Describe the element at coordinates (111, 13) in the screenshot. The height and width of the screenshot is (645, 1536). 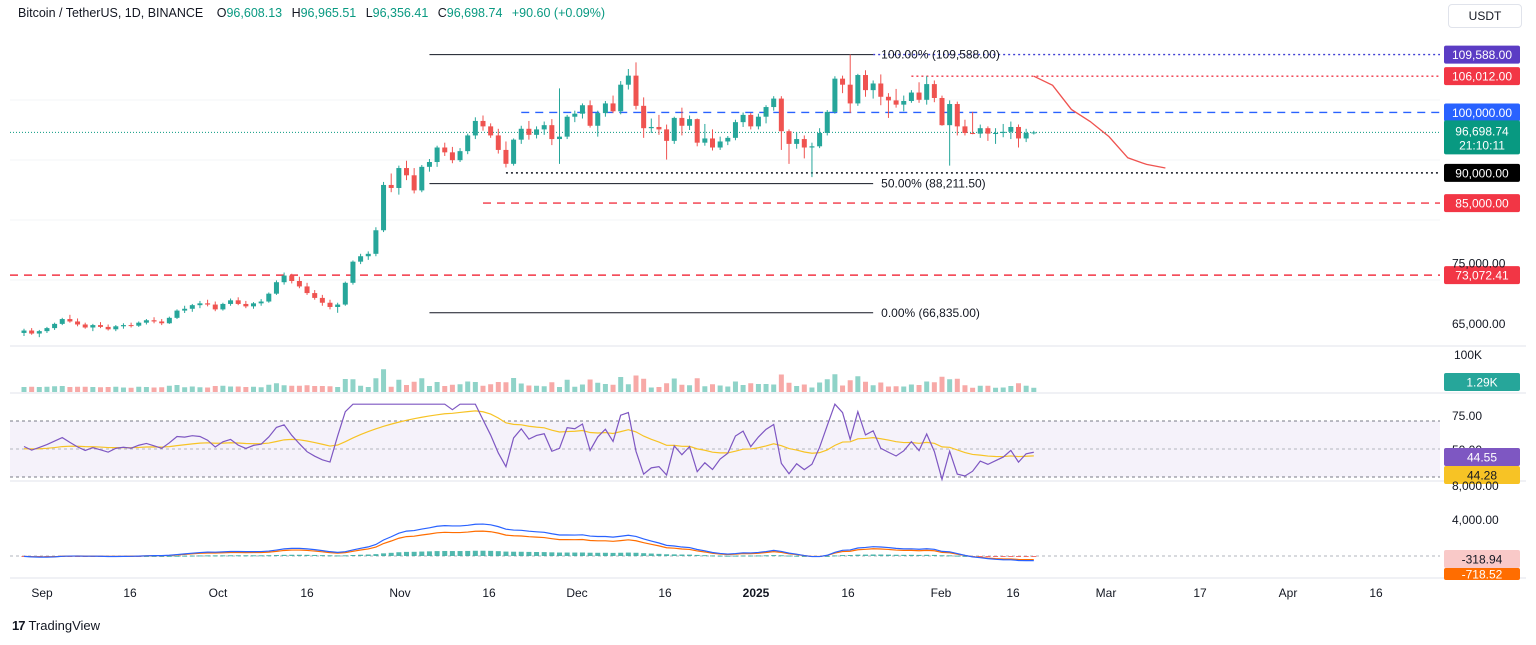
I see `symbol-title: Bitcoin / TetherUS, 1D, BINANCE` at that location.